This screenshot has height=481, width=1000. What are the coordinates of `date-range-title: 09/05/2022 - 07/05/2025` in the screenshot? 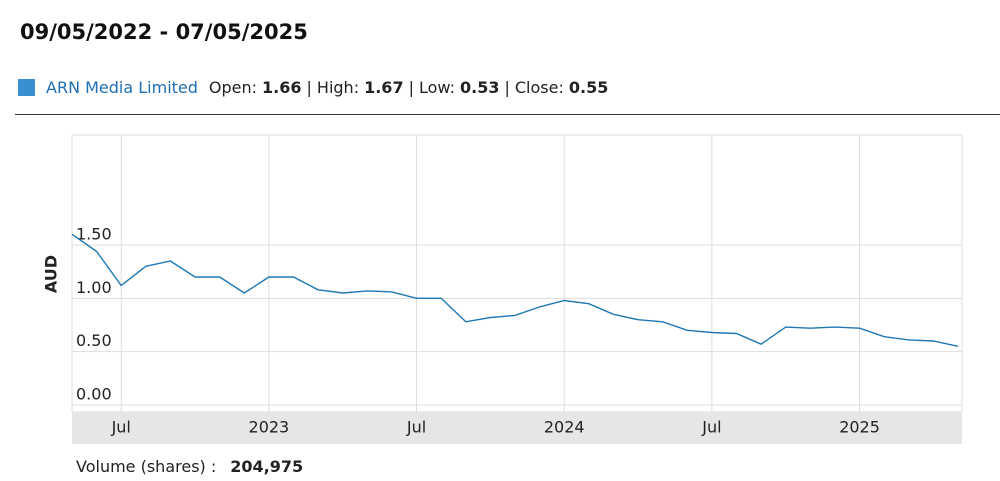 It's located at (164, 32).